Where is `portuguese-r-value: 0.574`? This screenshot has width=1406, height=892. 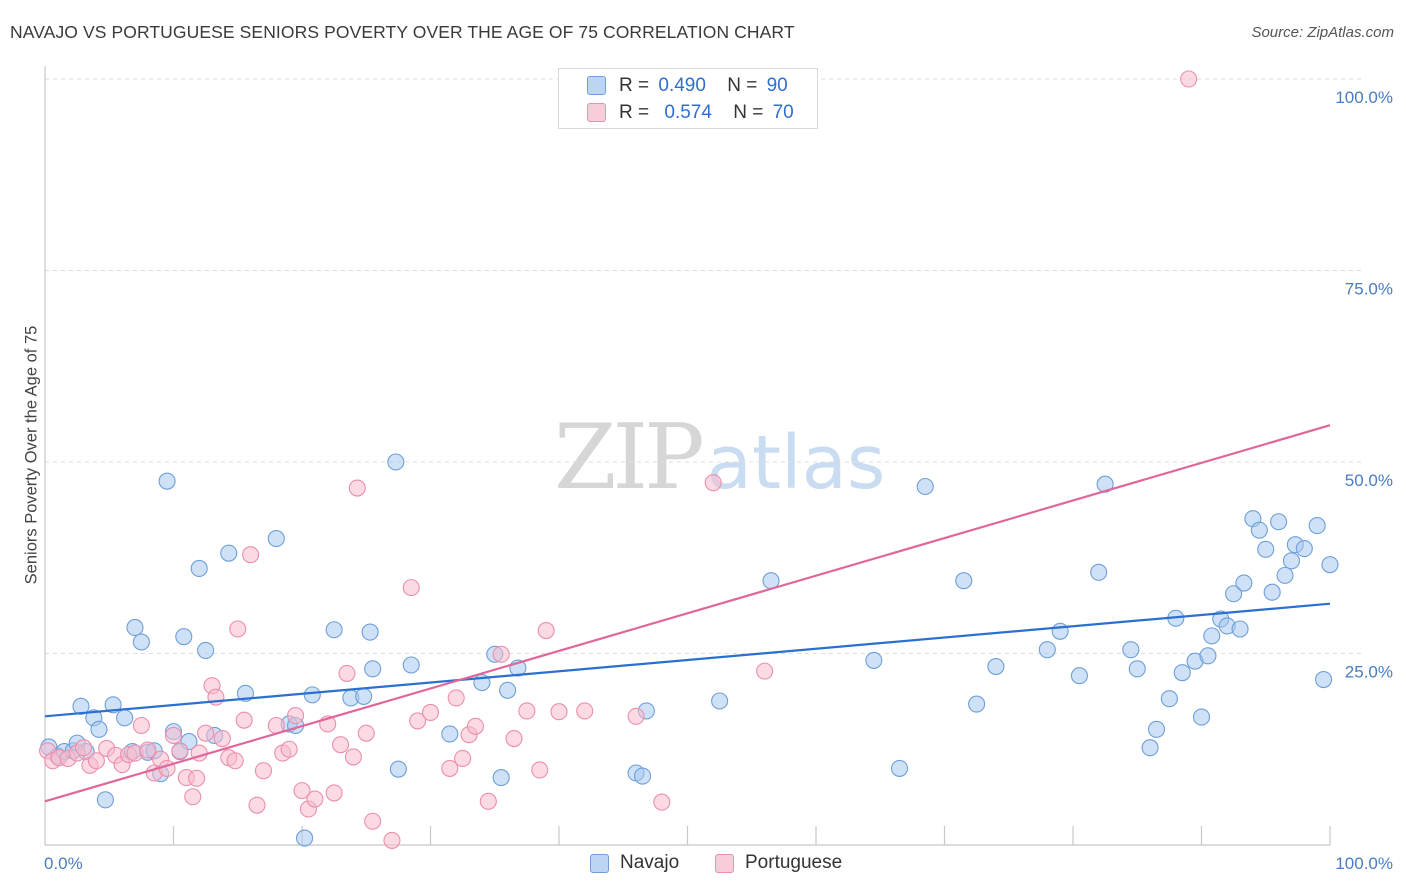 portuguese-r-value: 0.574 is located at coordinates (688, 112).